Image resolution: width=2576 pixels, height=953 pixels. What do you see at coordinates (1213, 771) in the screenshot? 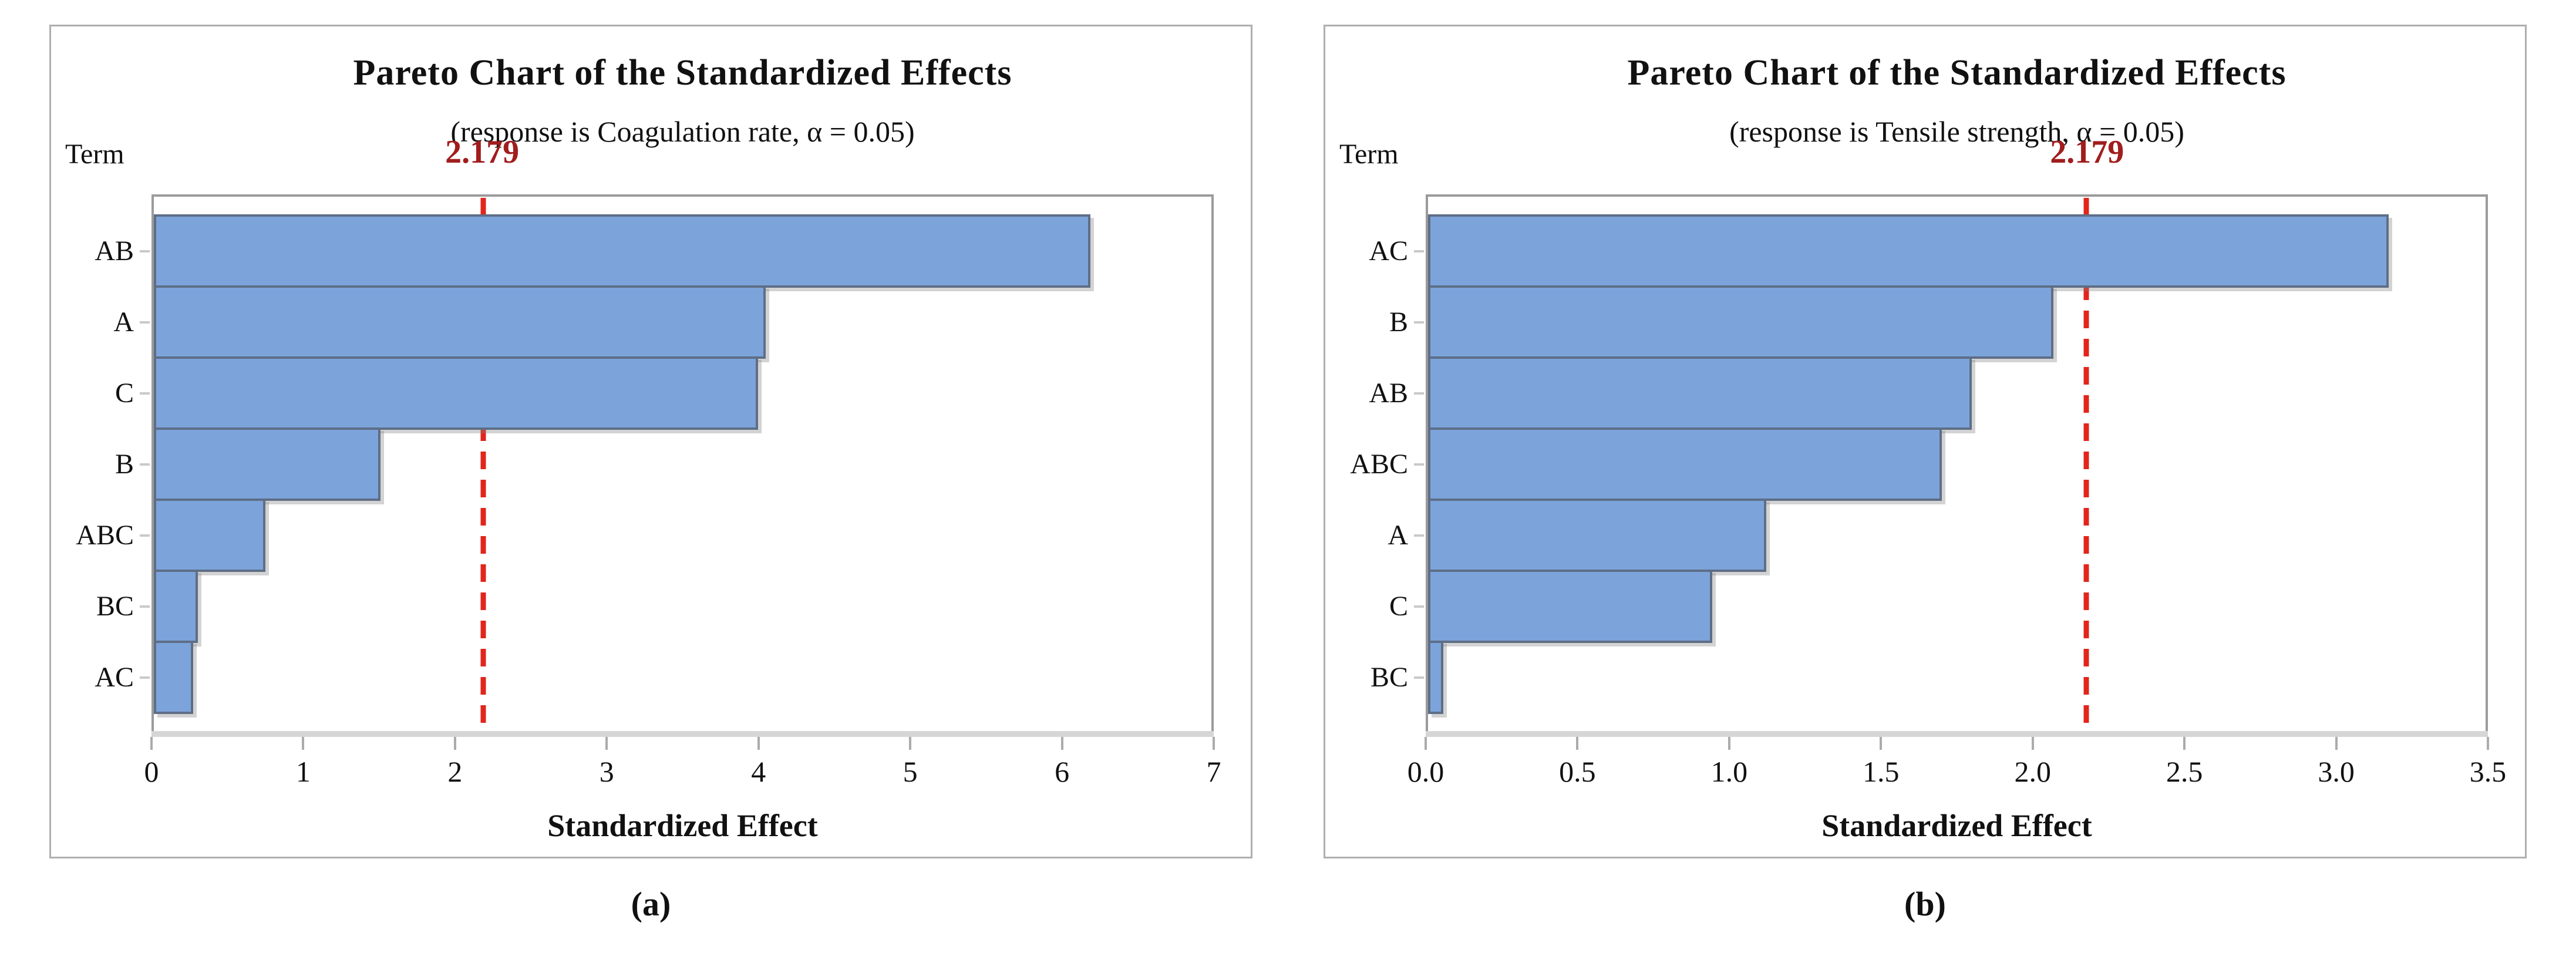
I see `x-tick-label: 7` at bounding box center [1213, 771].